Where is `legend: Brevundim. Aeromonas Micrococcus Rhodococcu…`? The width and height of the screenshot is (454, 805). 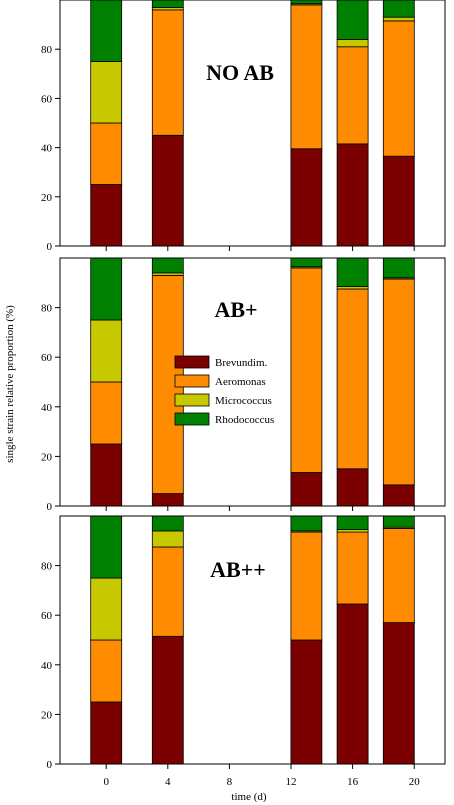
legend: Brevundim. Aeromonas Micrococcus Rhodococcu… is located at coordinates (224, 390).